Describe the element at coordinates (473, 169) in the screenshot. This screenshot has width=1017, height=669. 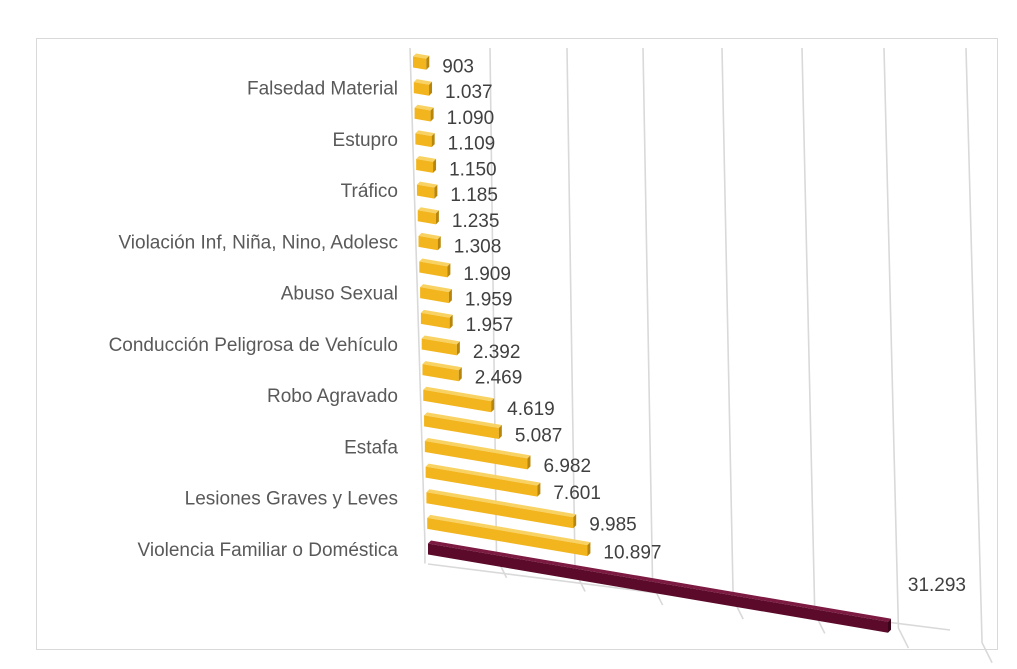
I see `data-label: 1.150` at that location.